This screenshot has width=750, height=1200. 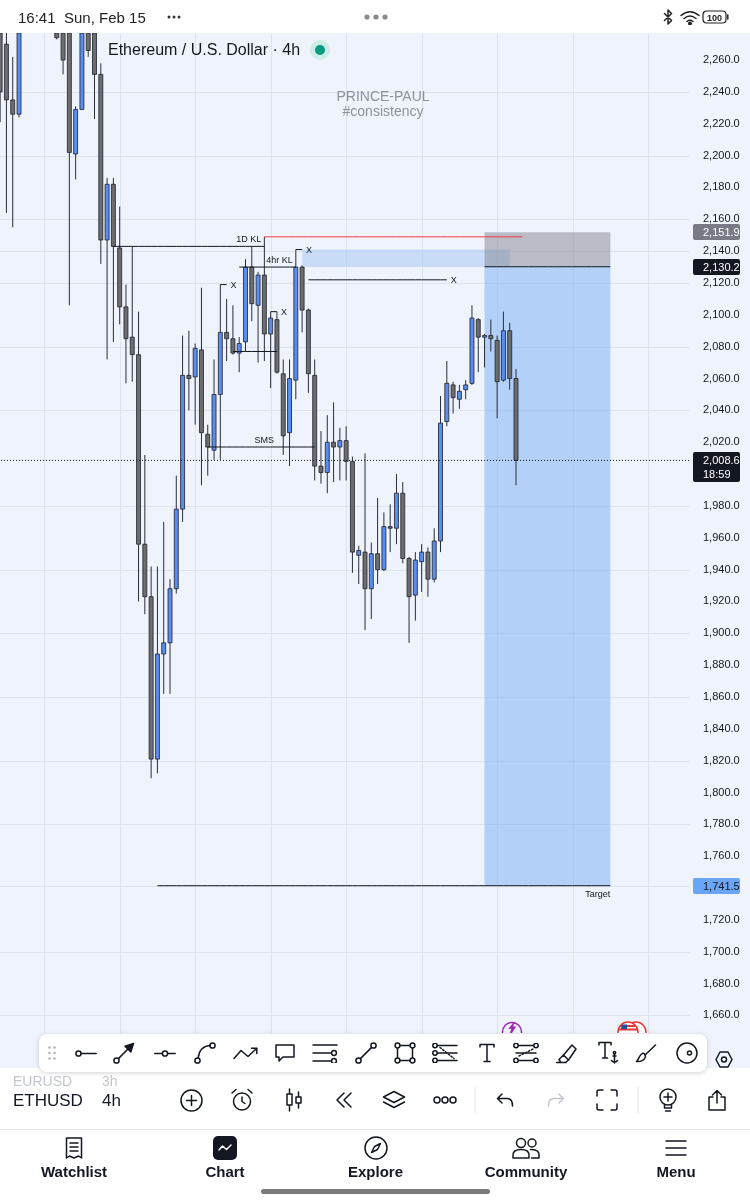 I want to click on y-tick-label: 2,120.0, so click(x=721, y=282).